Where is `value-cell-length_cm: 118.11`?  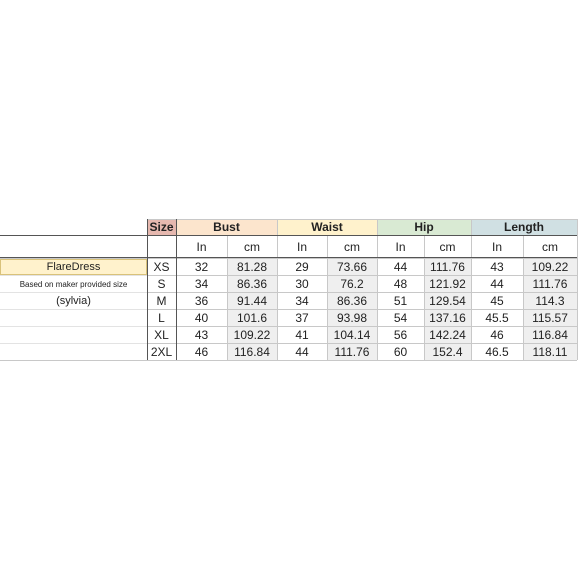
value-cell-length_cm: 118.11 is located at coordinates (550, 351).